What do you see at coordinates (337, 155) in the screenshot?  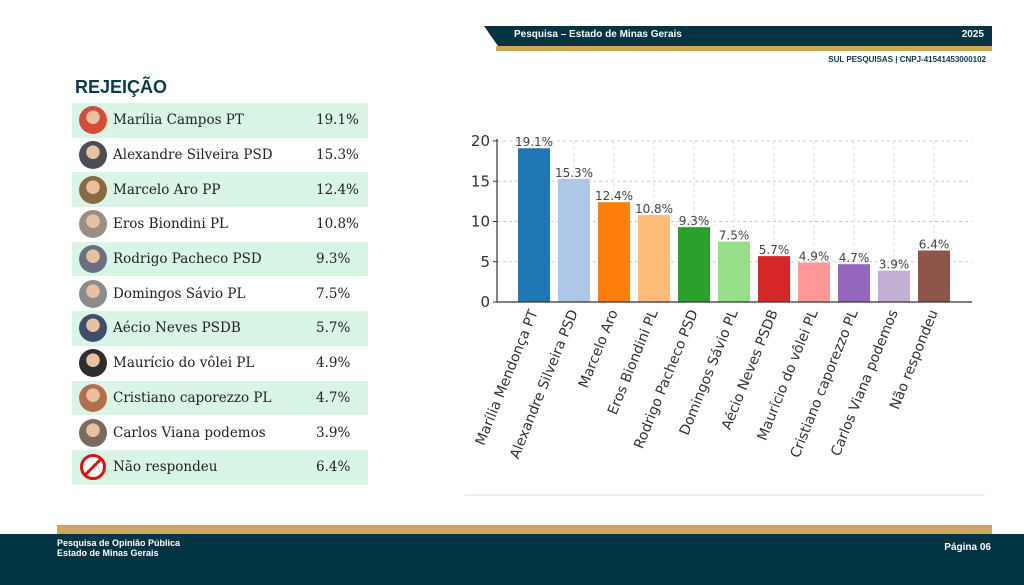 I see `candidate-percentage: 15.3%` at bounding box center [337, 155].